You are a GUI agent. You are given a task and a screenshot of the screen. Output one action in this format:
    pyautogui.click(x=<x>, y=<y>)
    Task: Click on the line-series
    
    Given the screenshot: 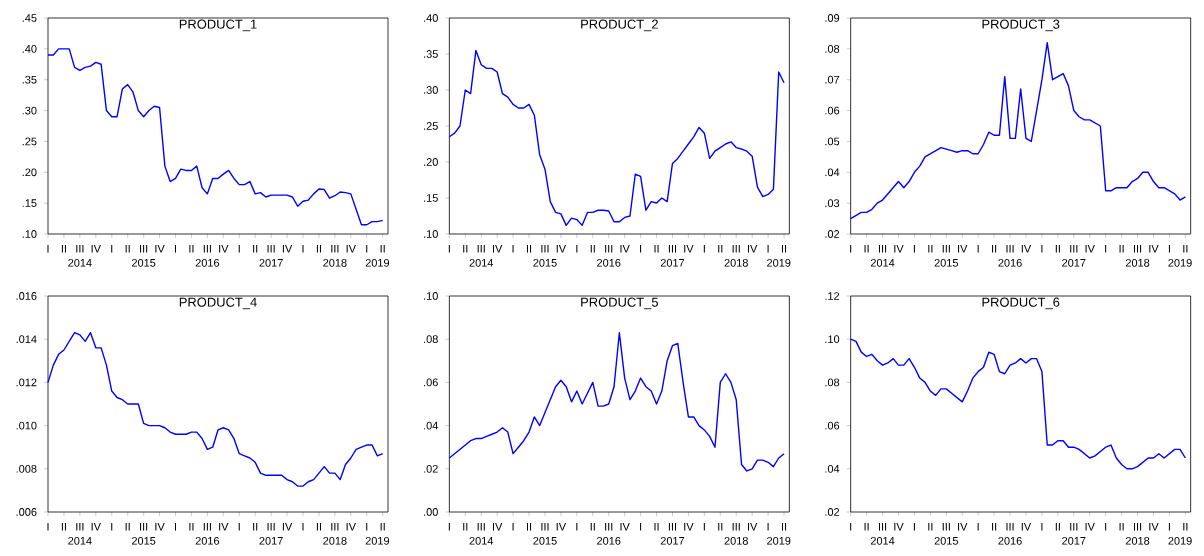 What is the action you would take?
    pyautogui.click(x=616, y=138)
    